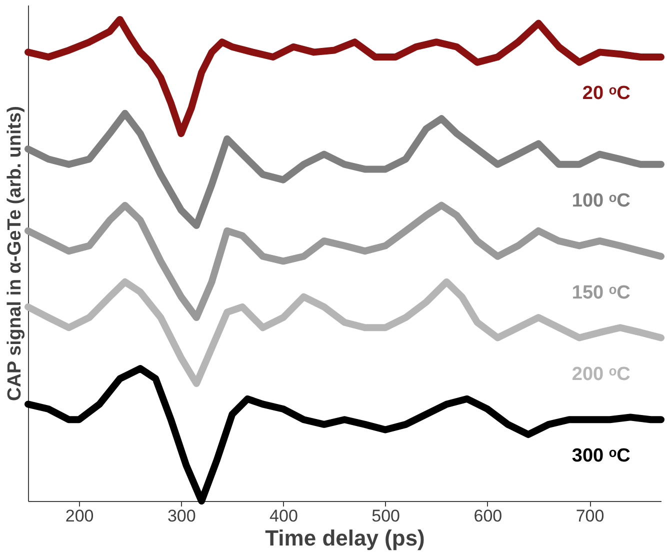 The height and width of the screenshot is (554, 667). I want to click on x-tick-label: 500, so click(386, 516).